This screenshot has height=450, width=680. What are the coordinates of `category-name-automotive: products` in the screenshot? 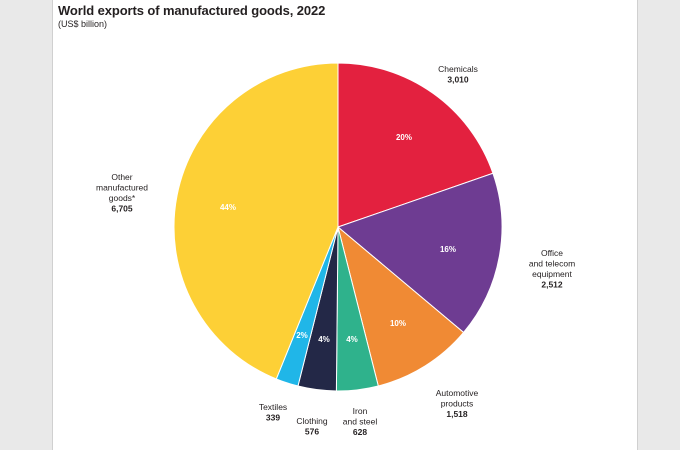 It's located at (457, 404).